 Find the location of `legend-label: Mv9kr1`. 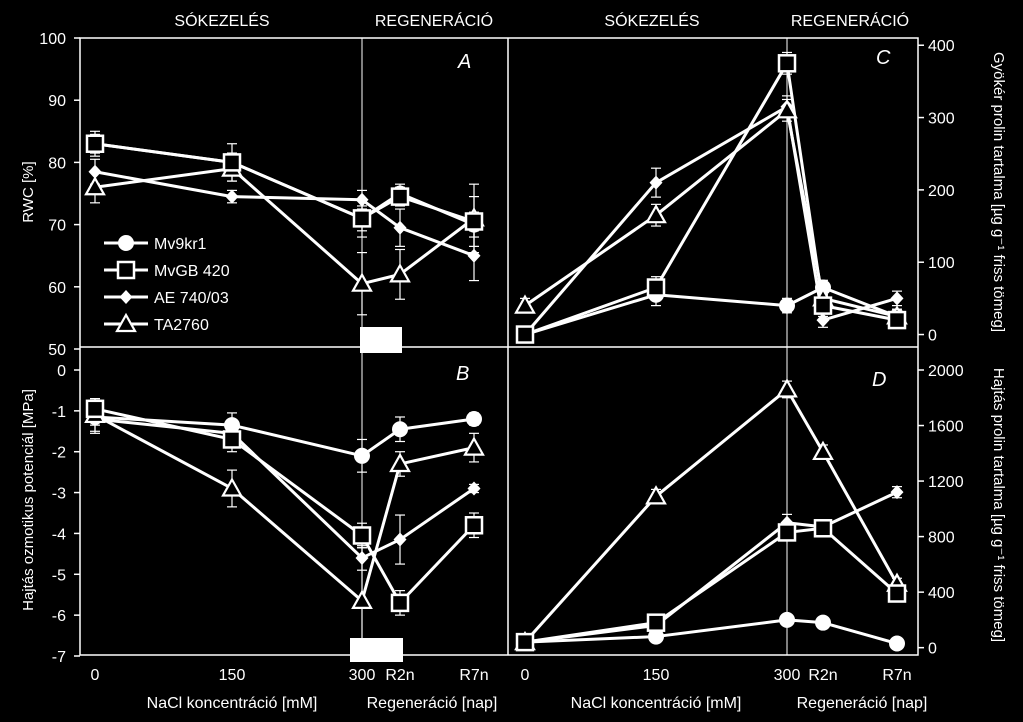

legend-label: Mv9kr1 is located at coordinates (180, 244).